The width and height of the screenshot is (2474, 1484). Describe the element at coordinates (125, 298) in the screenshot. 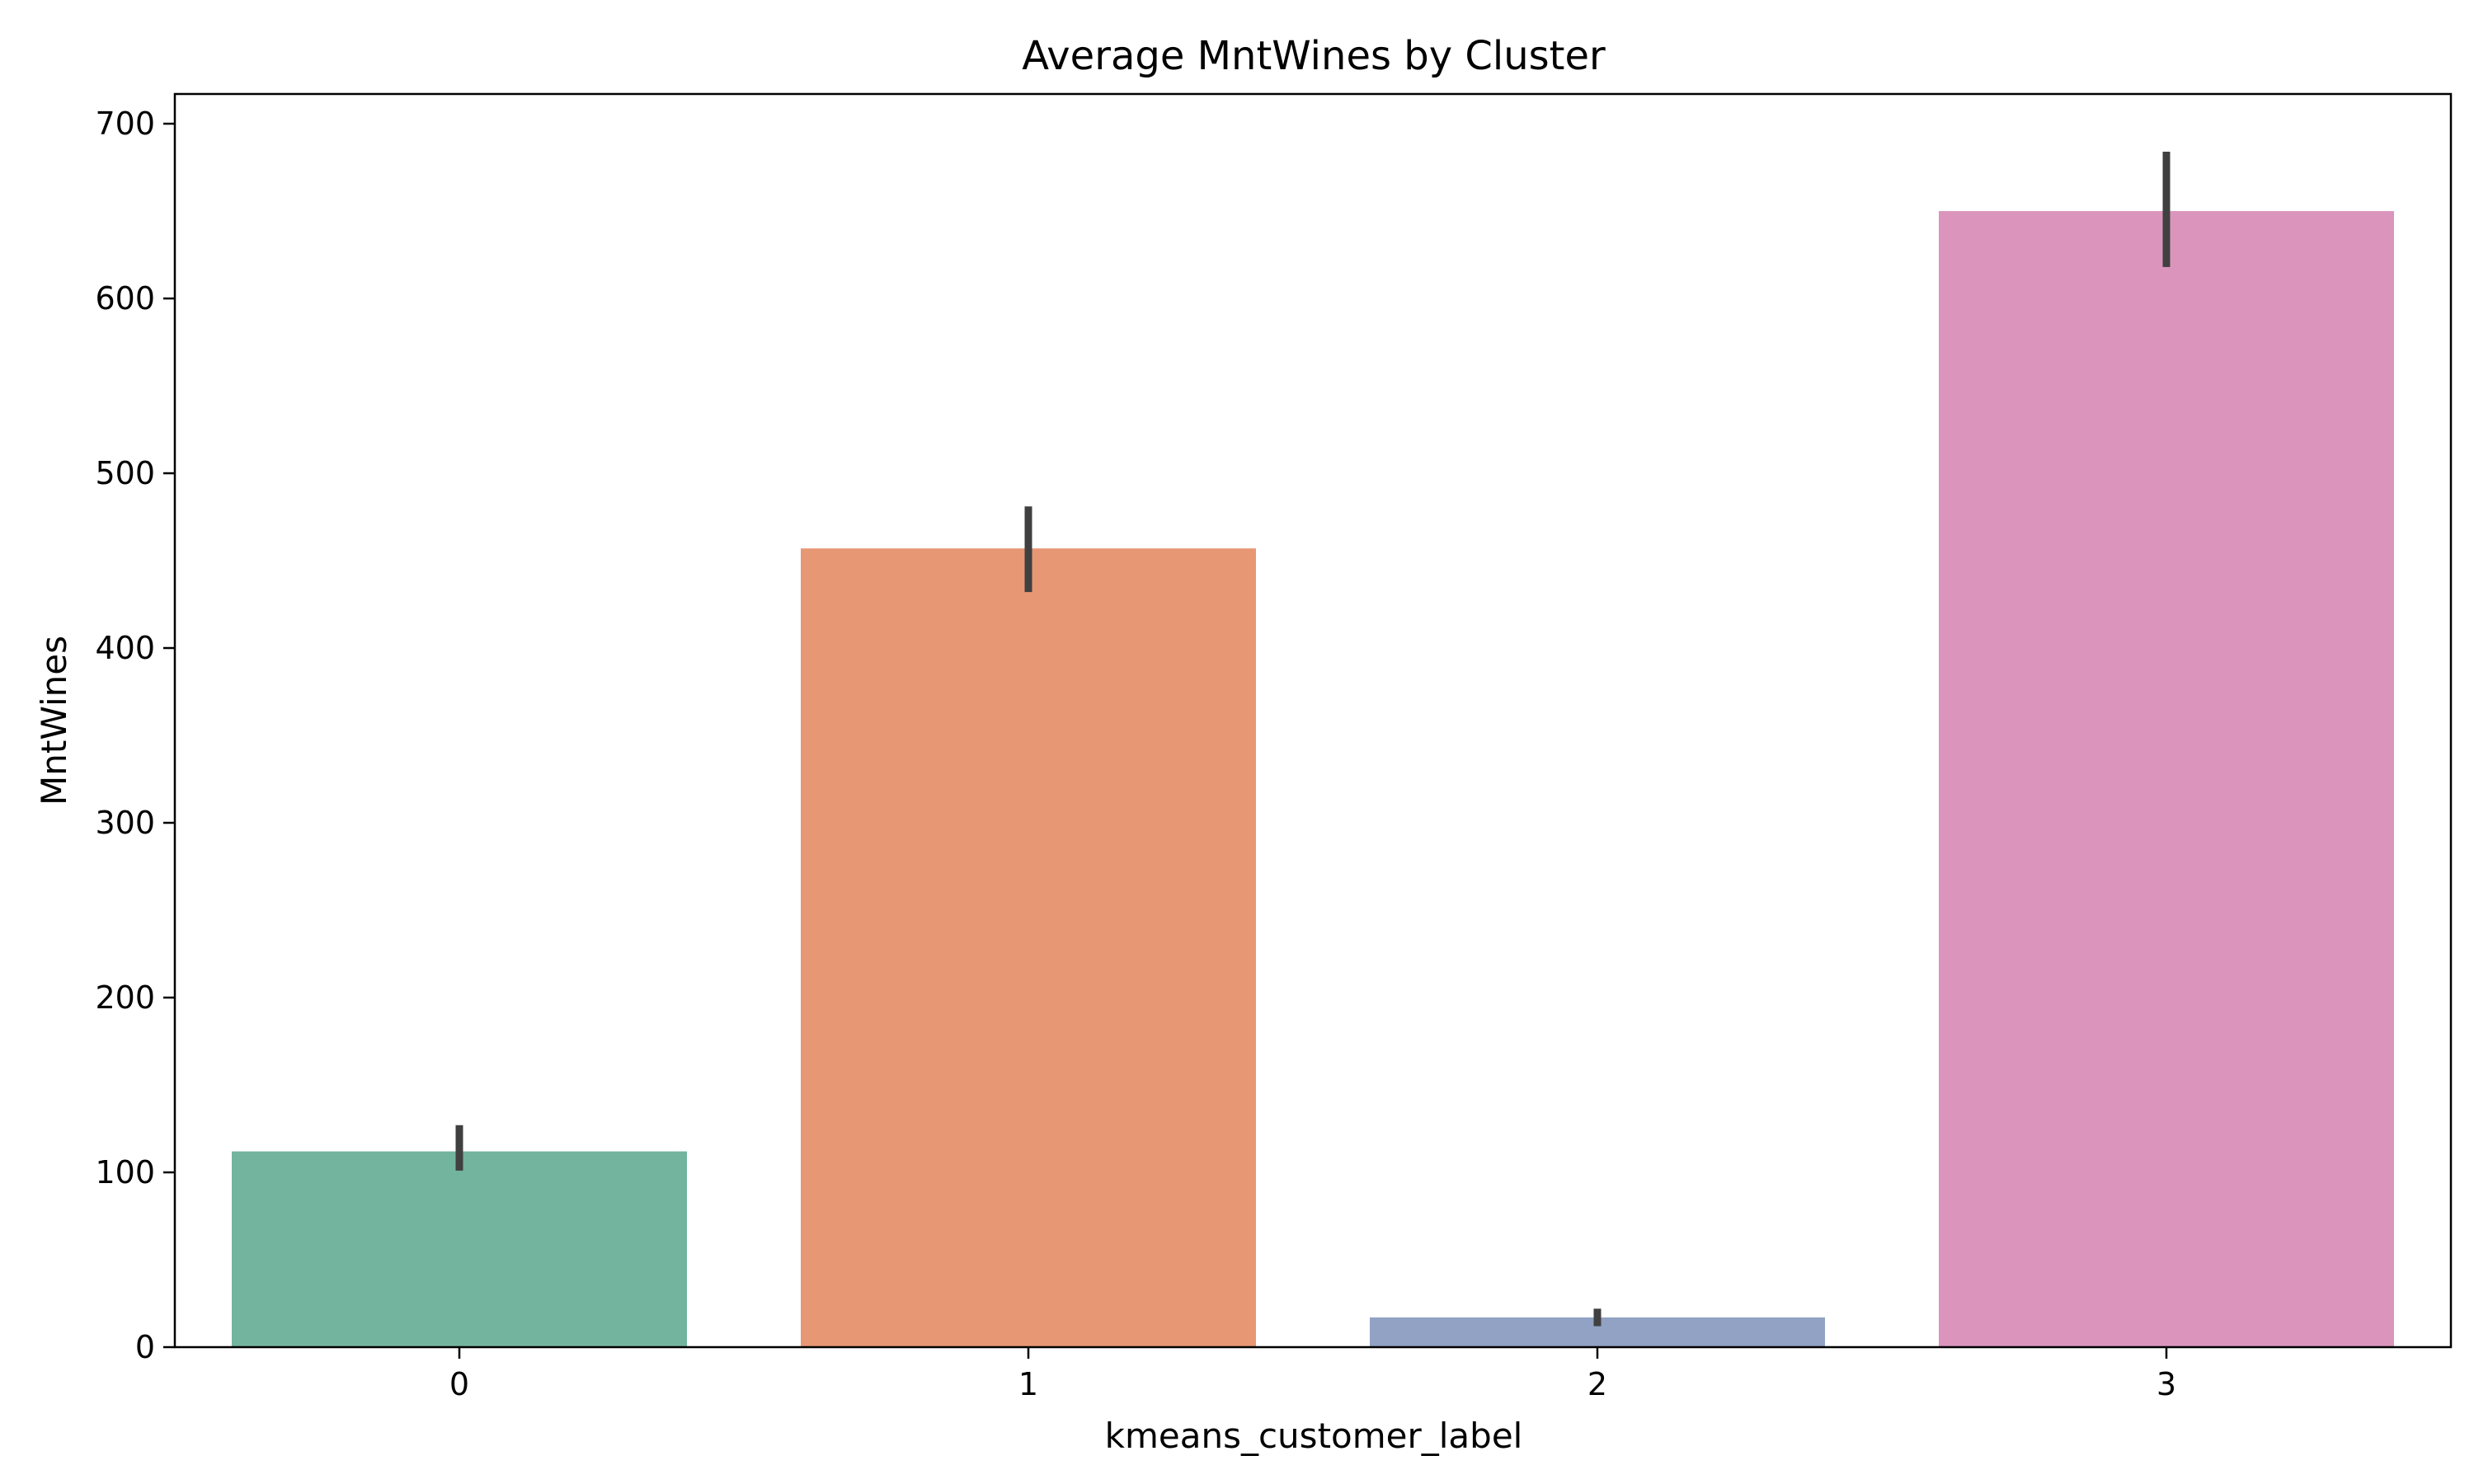

I see `y-tick-label-600: 600` at that location.